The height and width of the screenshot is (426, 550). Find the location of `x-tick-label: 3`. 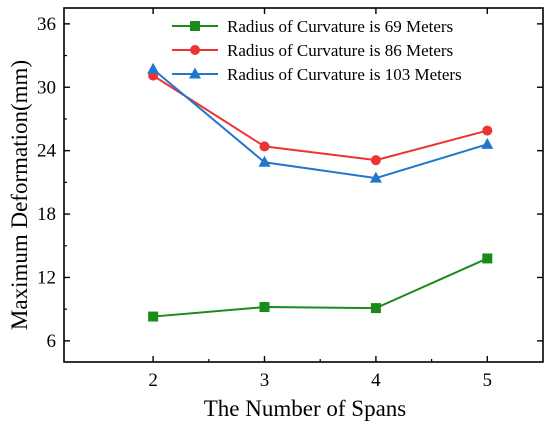

x-tick-label: 3 is located at coordinates (265, 380).